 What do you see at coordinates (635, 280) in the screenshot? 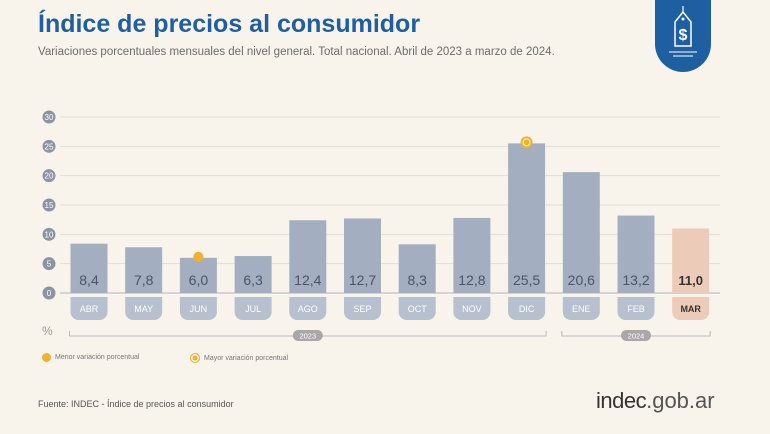
I see `data-label: 13,2` at bounding box center [635, 280].